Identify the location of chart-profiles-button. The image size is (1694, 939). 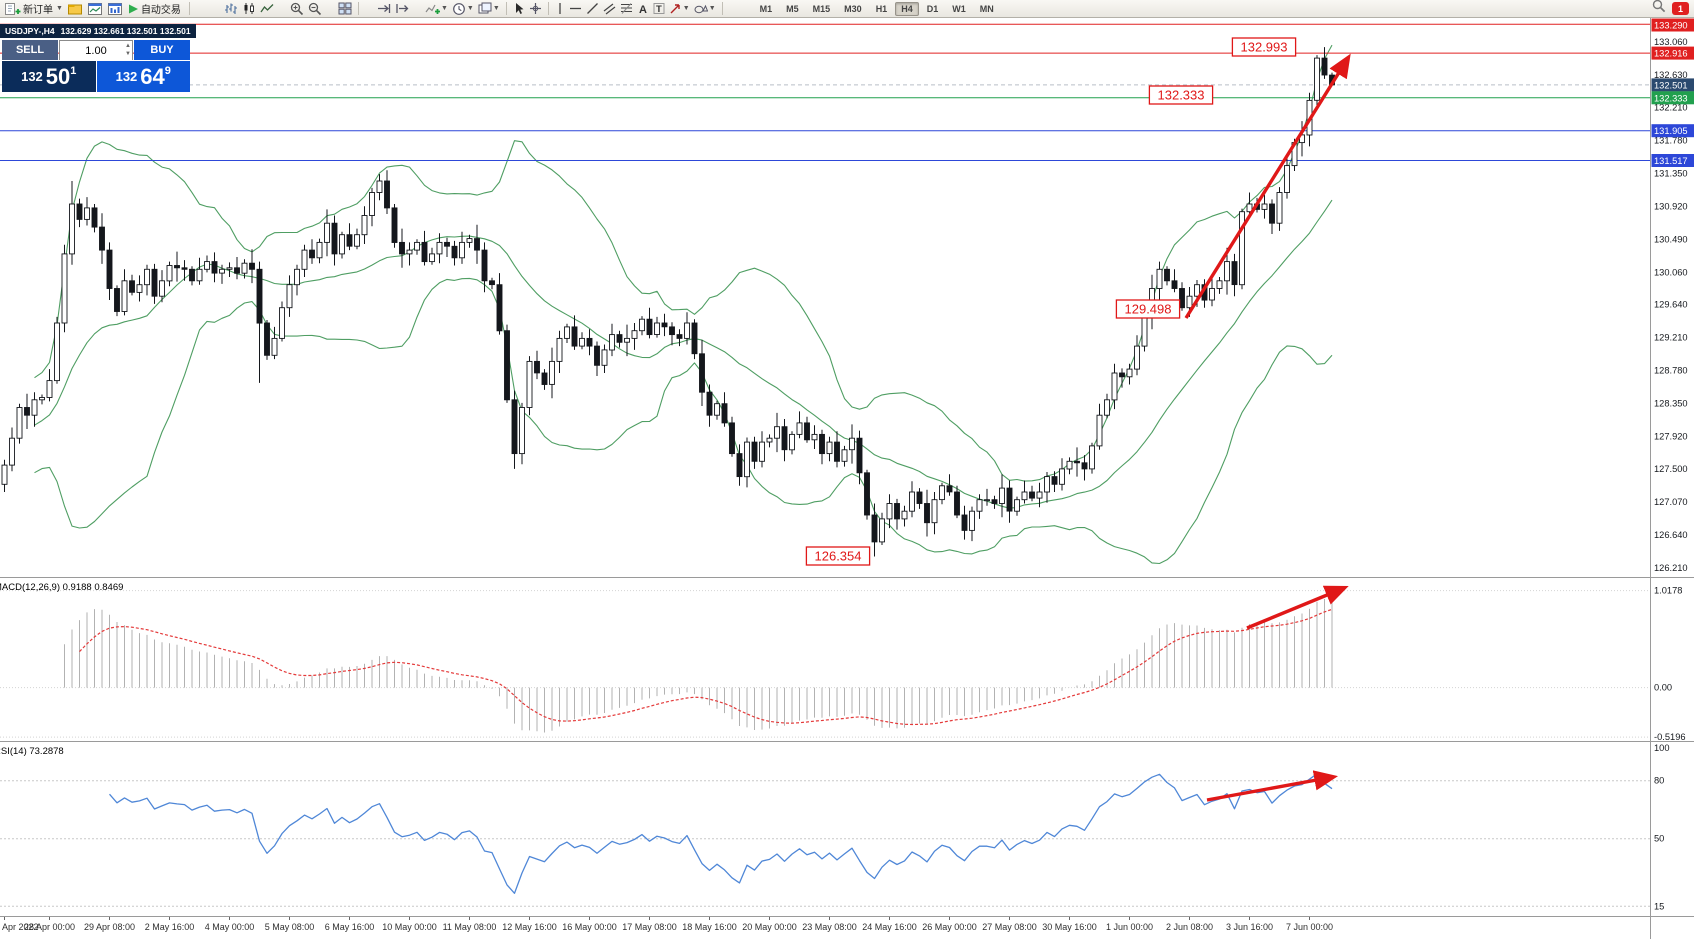
(115, 9).